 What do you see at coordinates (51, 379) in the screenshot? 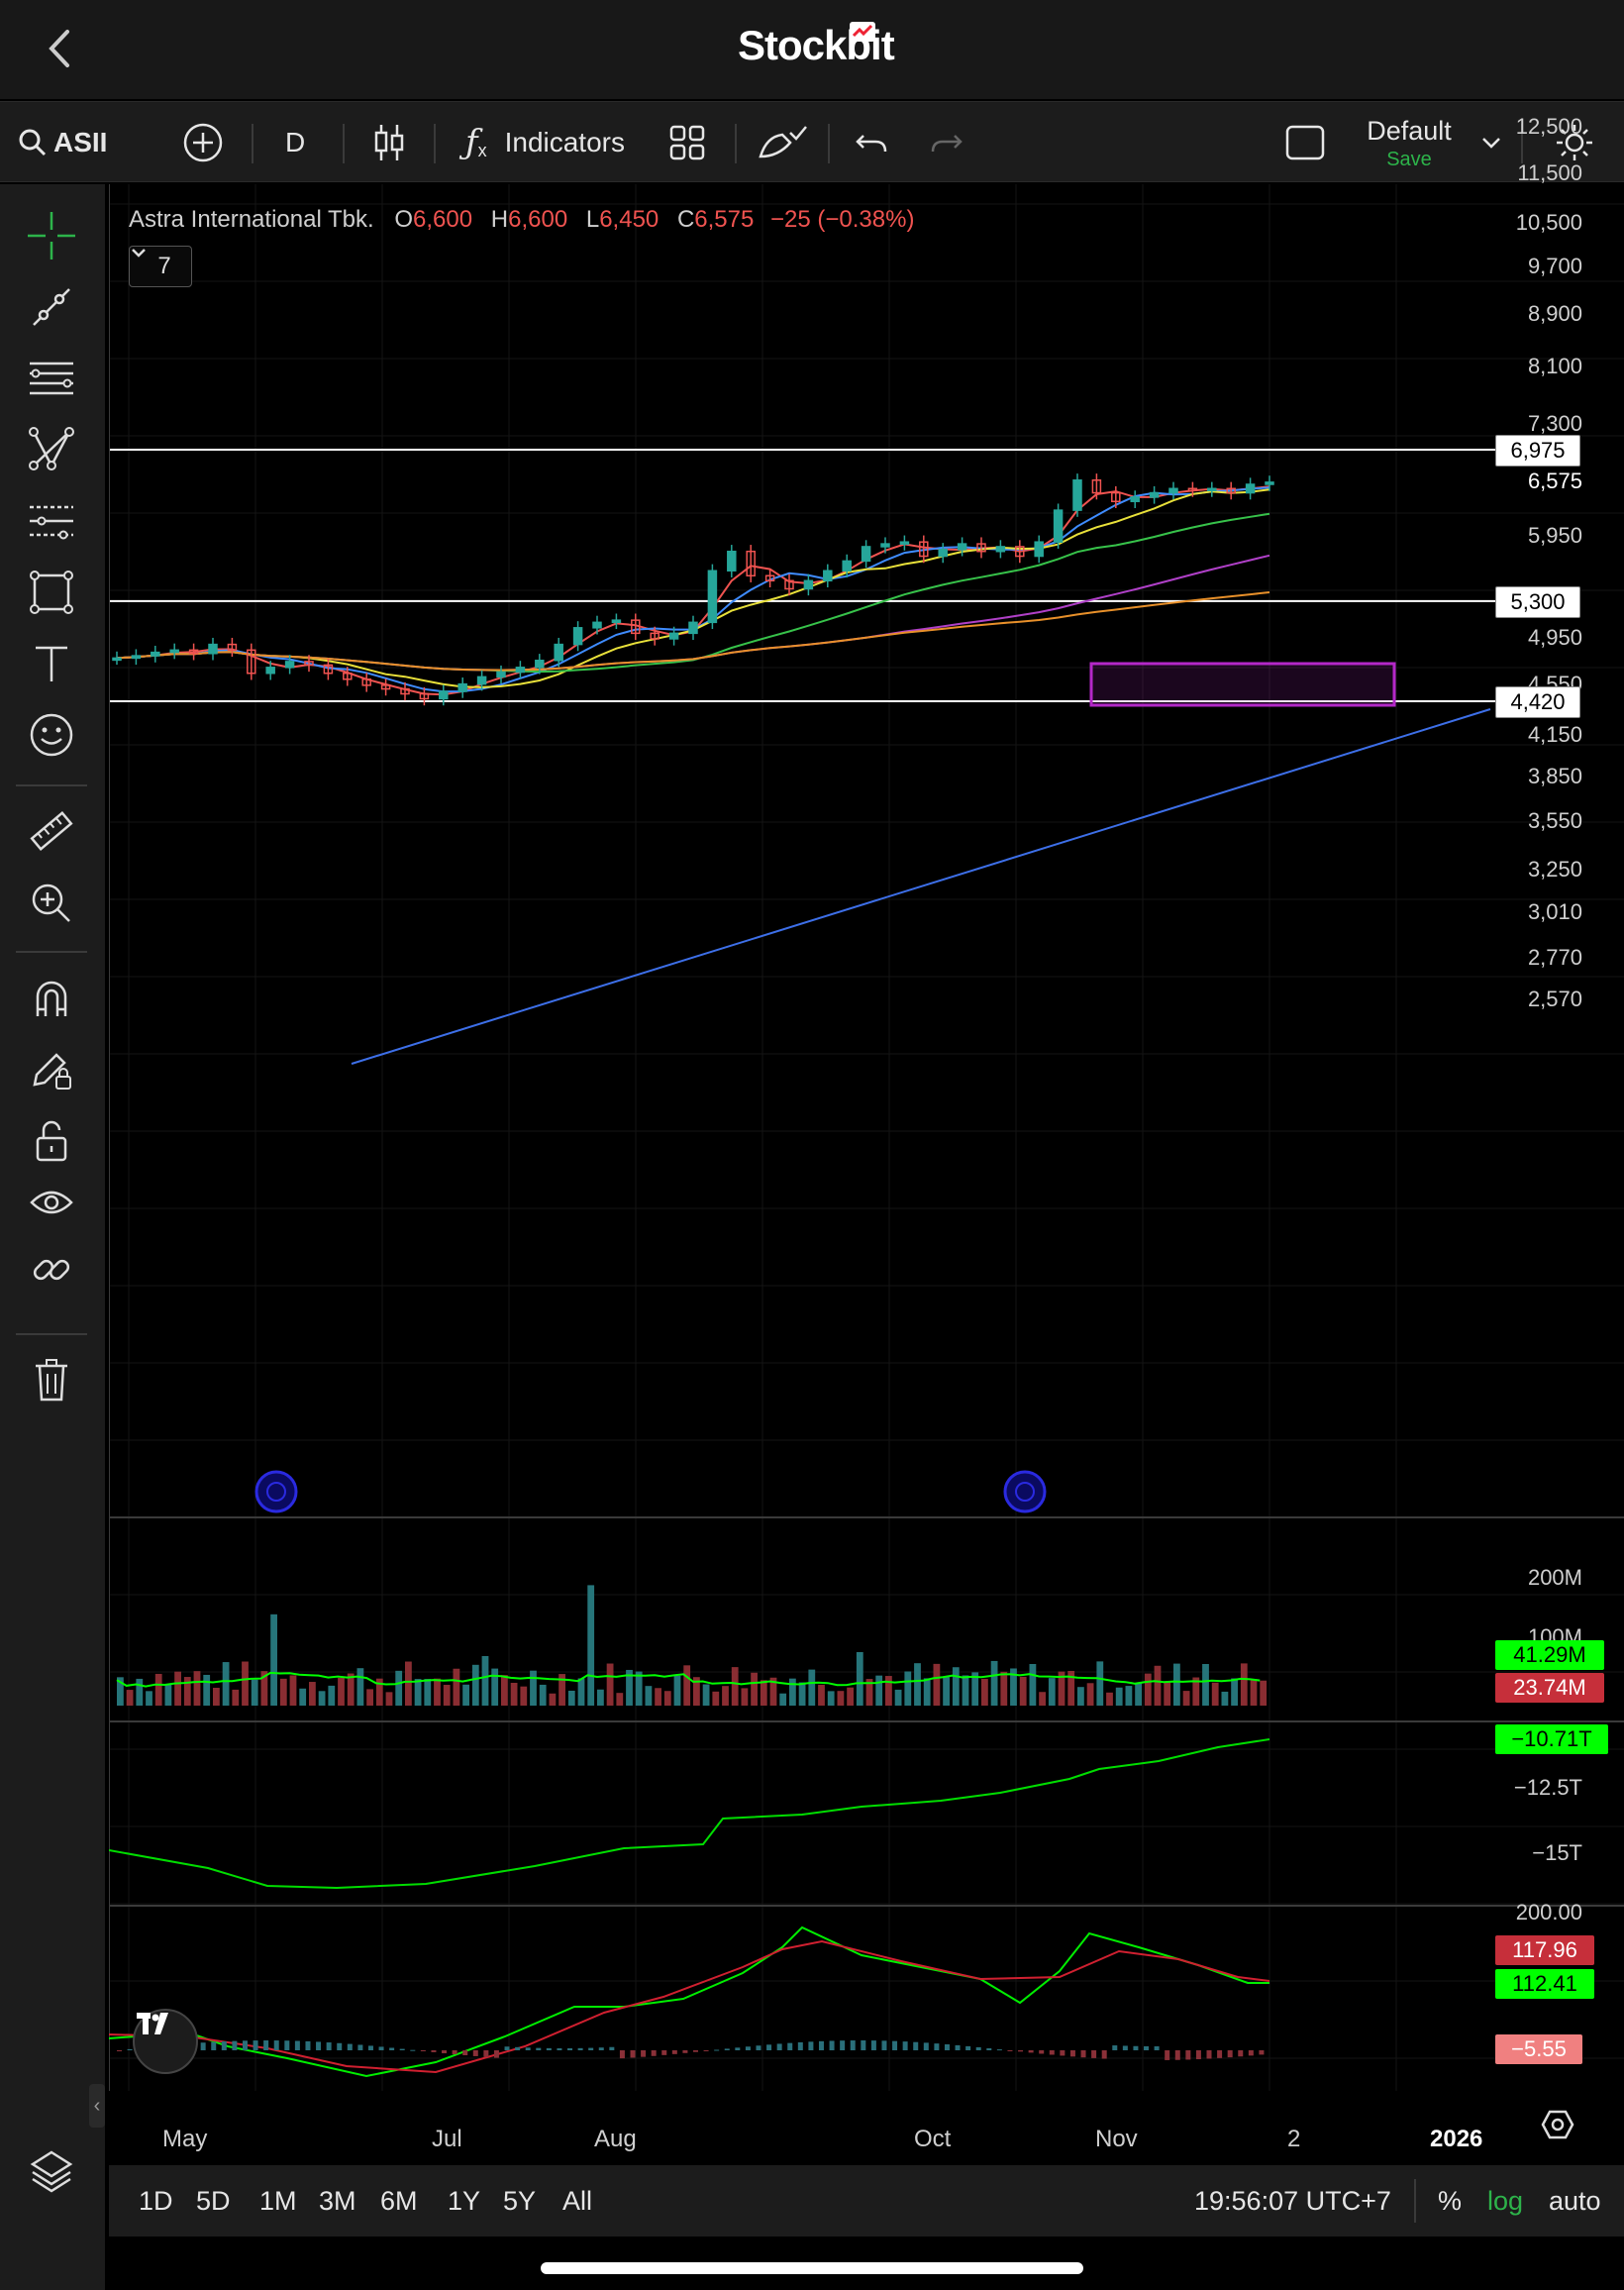
I see `fib-tool` at bounding box center [51, 379].